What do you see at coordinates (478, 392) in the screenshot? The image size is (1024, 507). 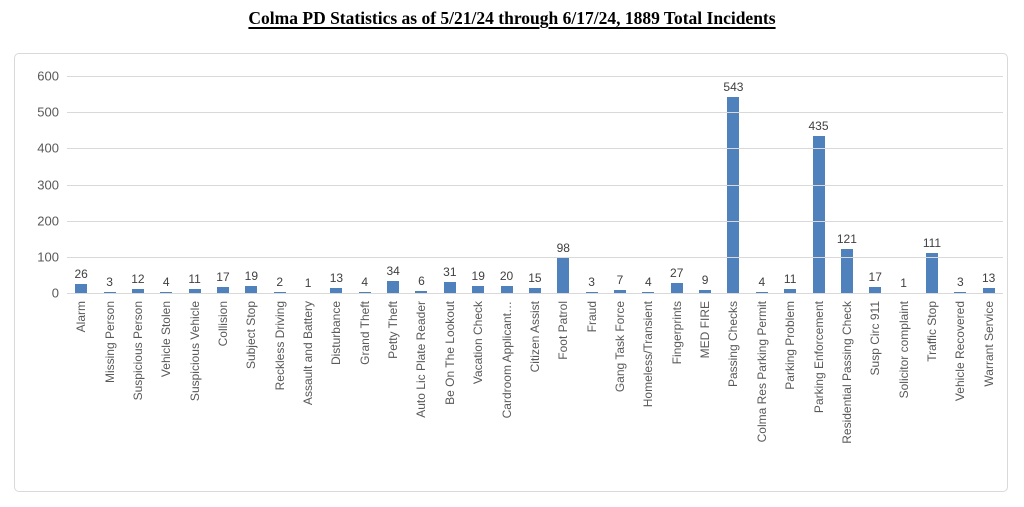 I see `x-label-column: Vacation Check` at bounding box center [478, 392].